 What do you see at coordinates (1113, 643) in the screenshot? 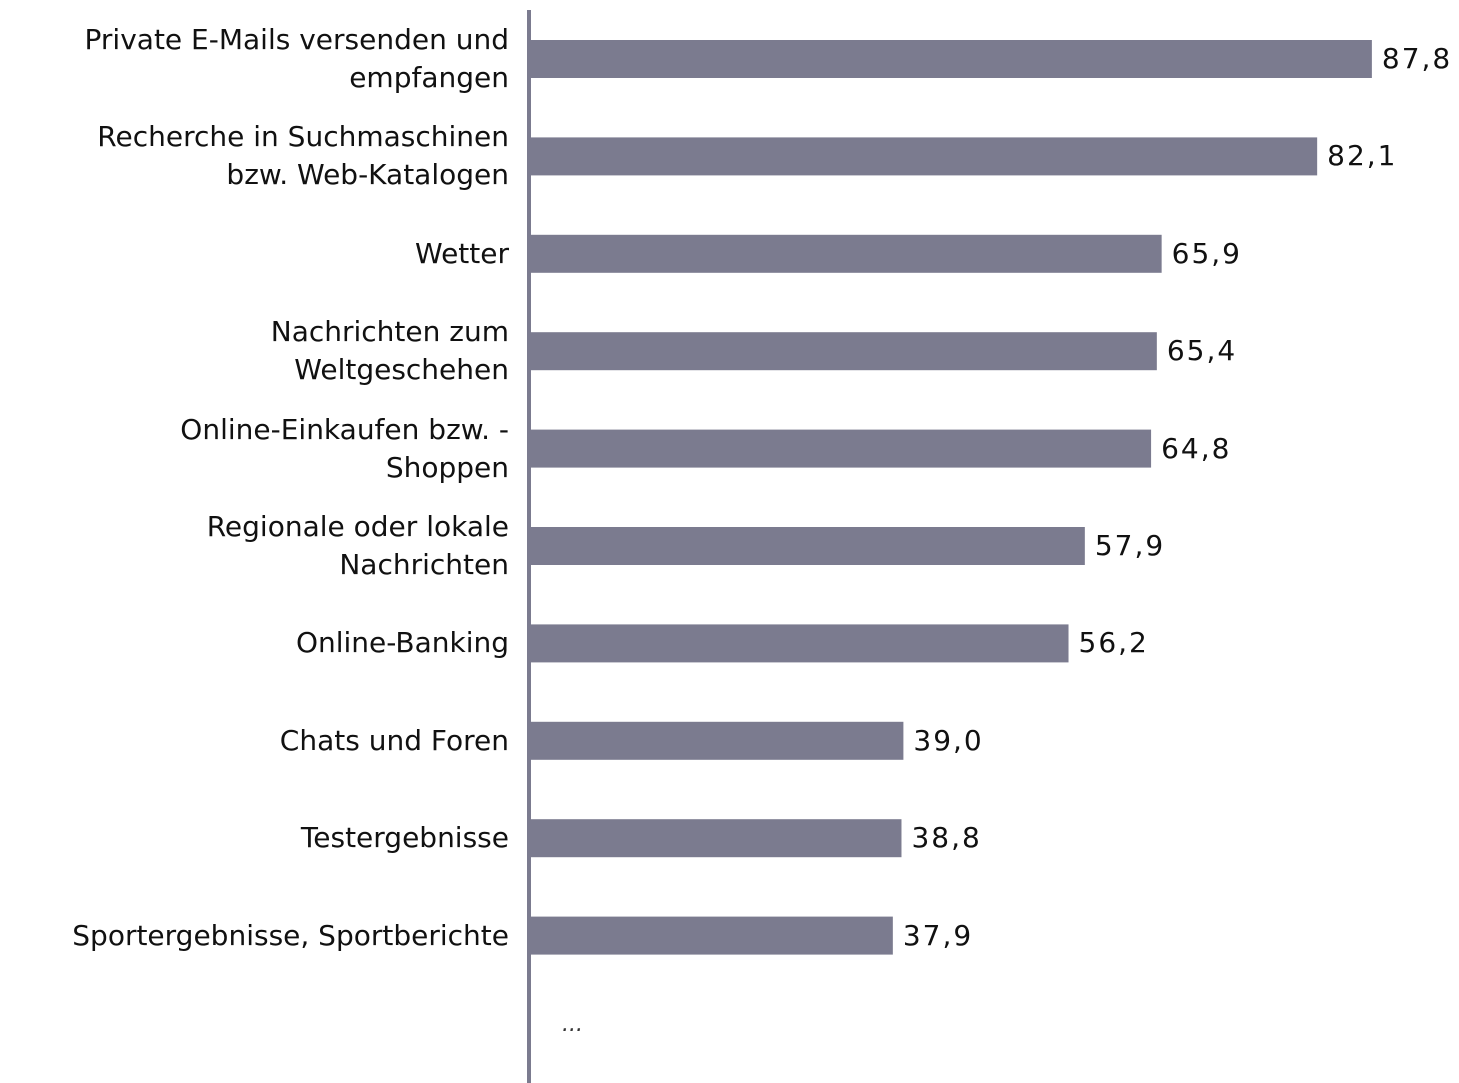
I see `value-label: 56,2` at bounding box center [1113, 643].